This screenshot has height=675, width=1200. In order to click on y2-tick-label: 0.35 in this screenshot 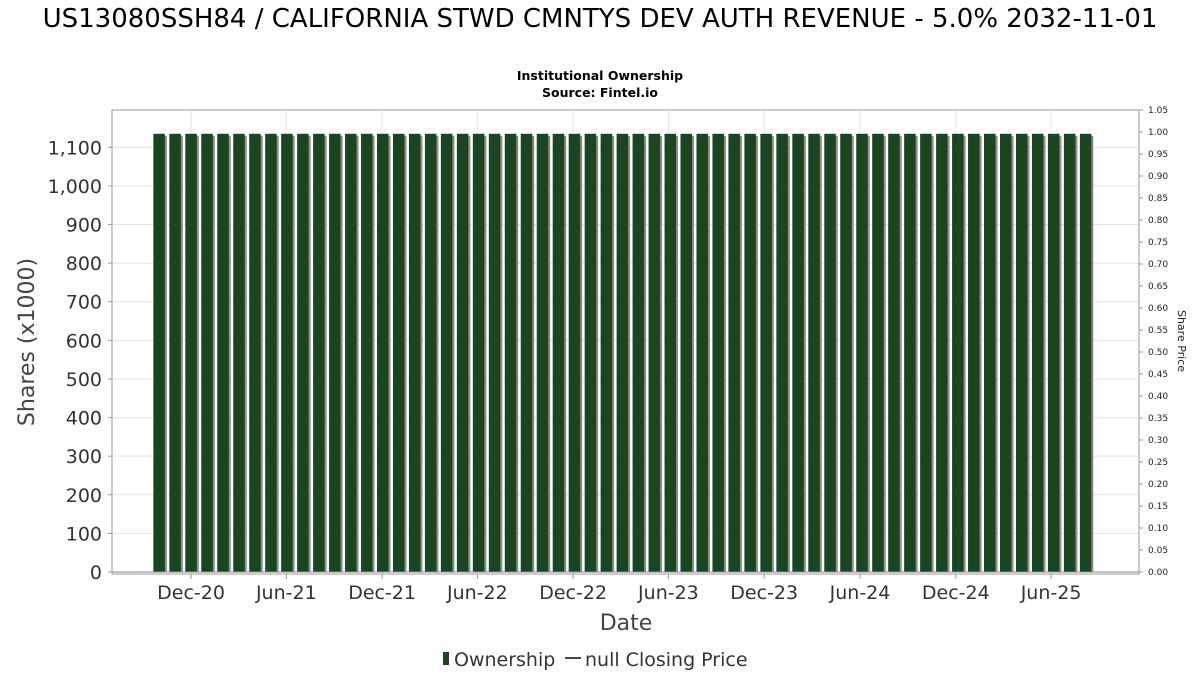, I will do `click(1158, 419)`.